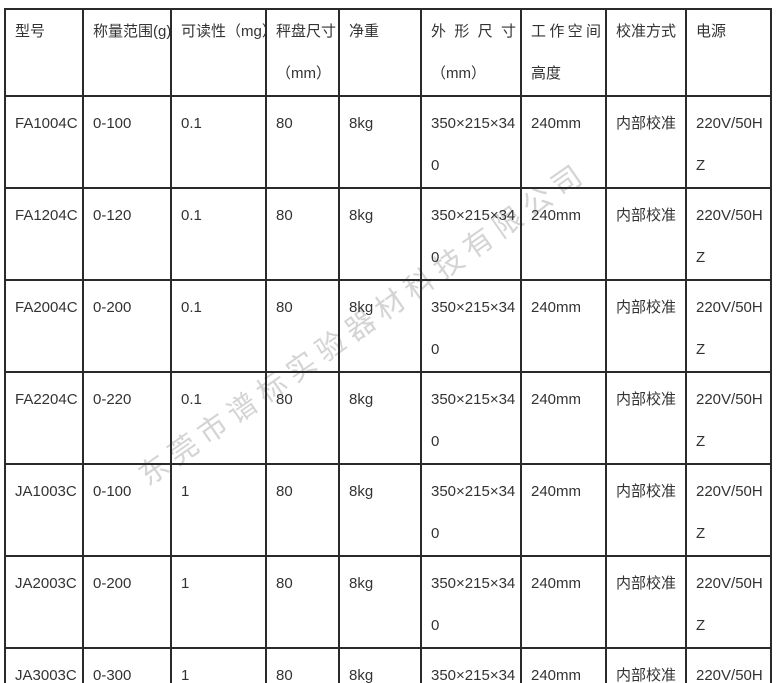 The height and width of the screenshot is (683, 776). What do you see at coordinates (127, 665) in the screenshot?
I see `weighing-range-cell: 0-300` at bounding box center [127, 665].